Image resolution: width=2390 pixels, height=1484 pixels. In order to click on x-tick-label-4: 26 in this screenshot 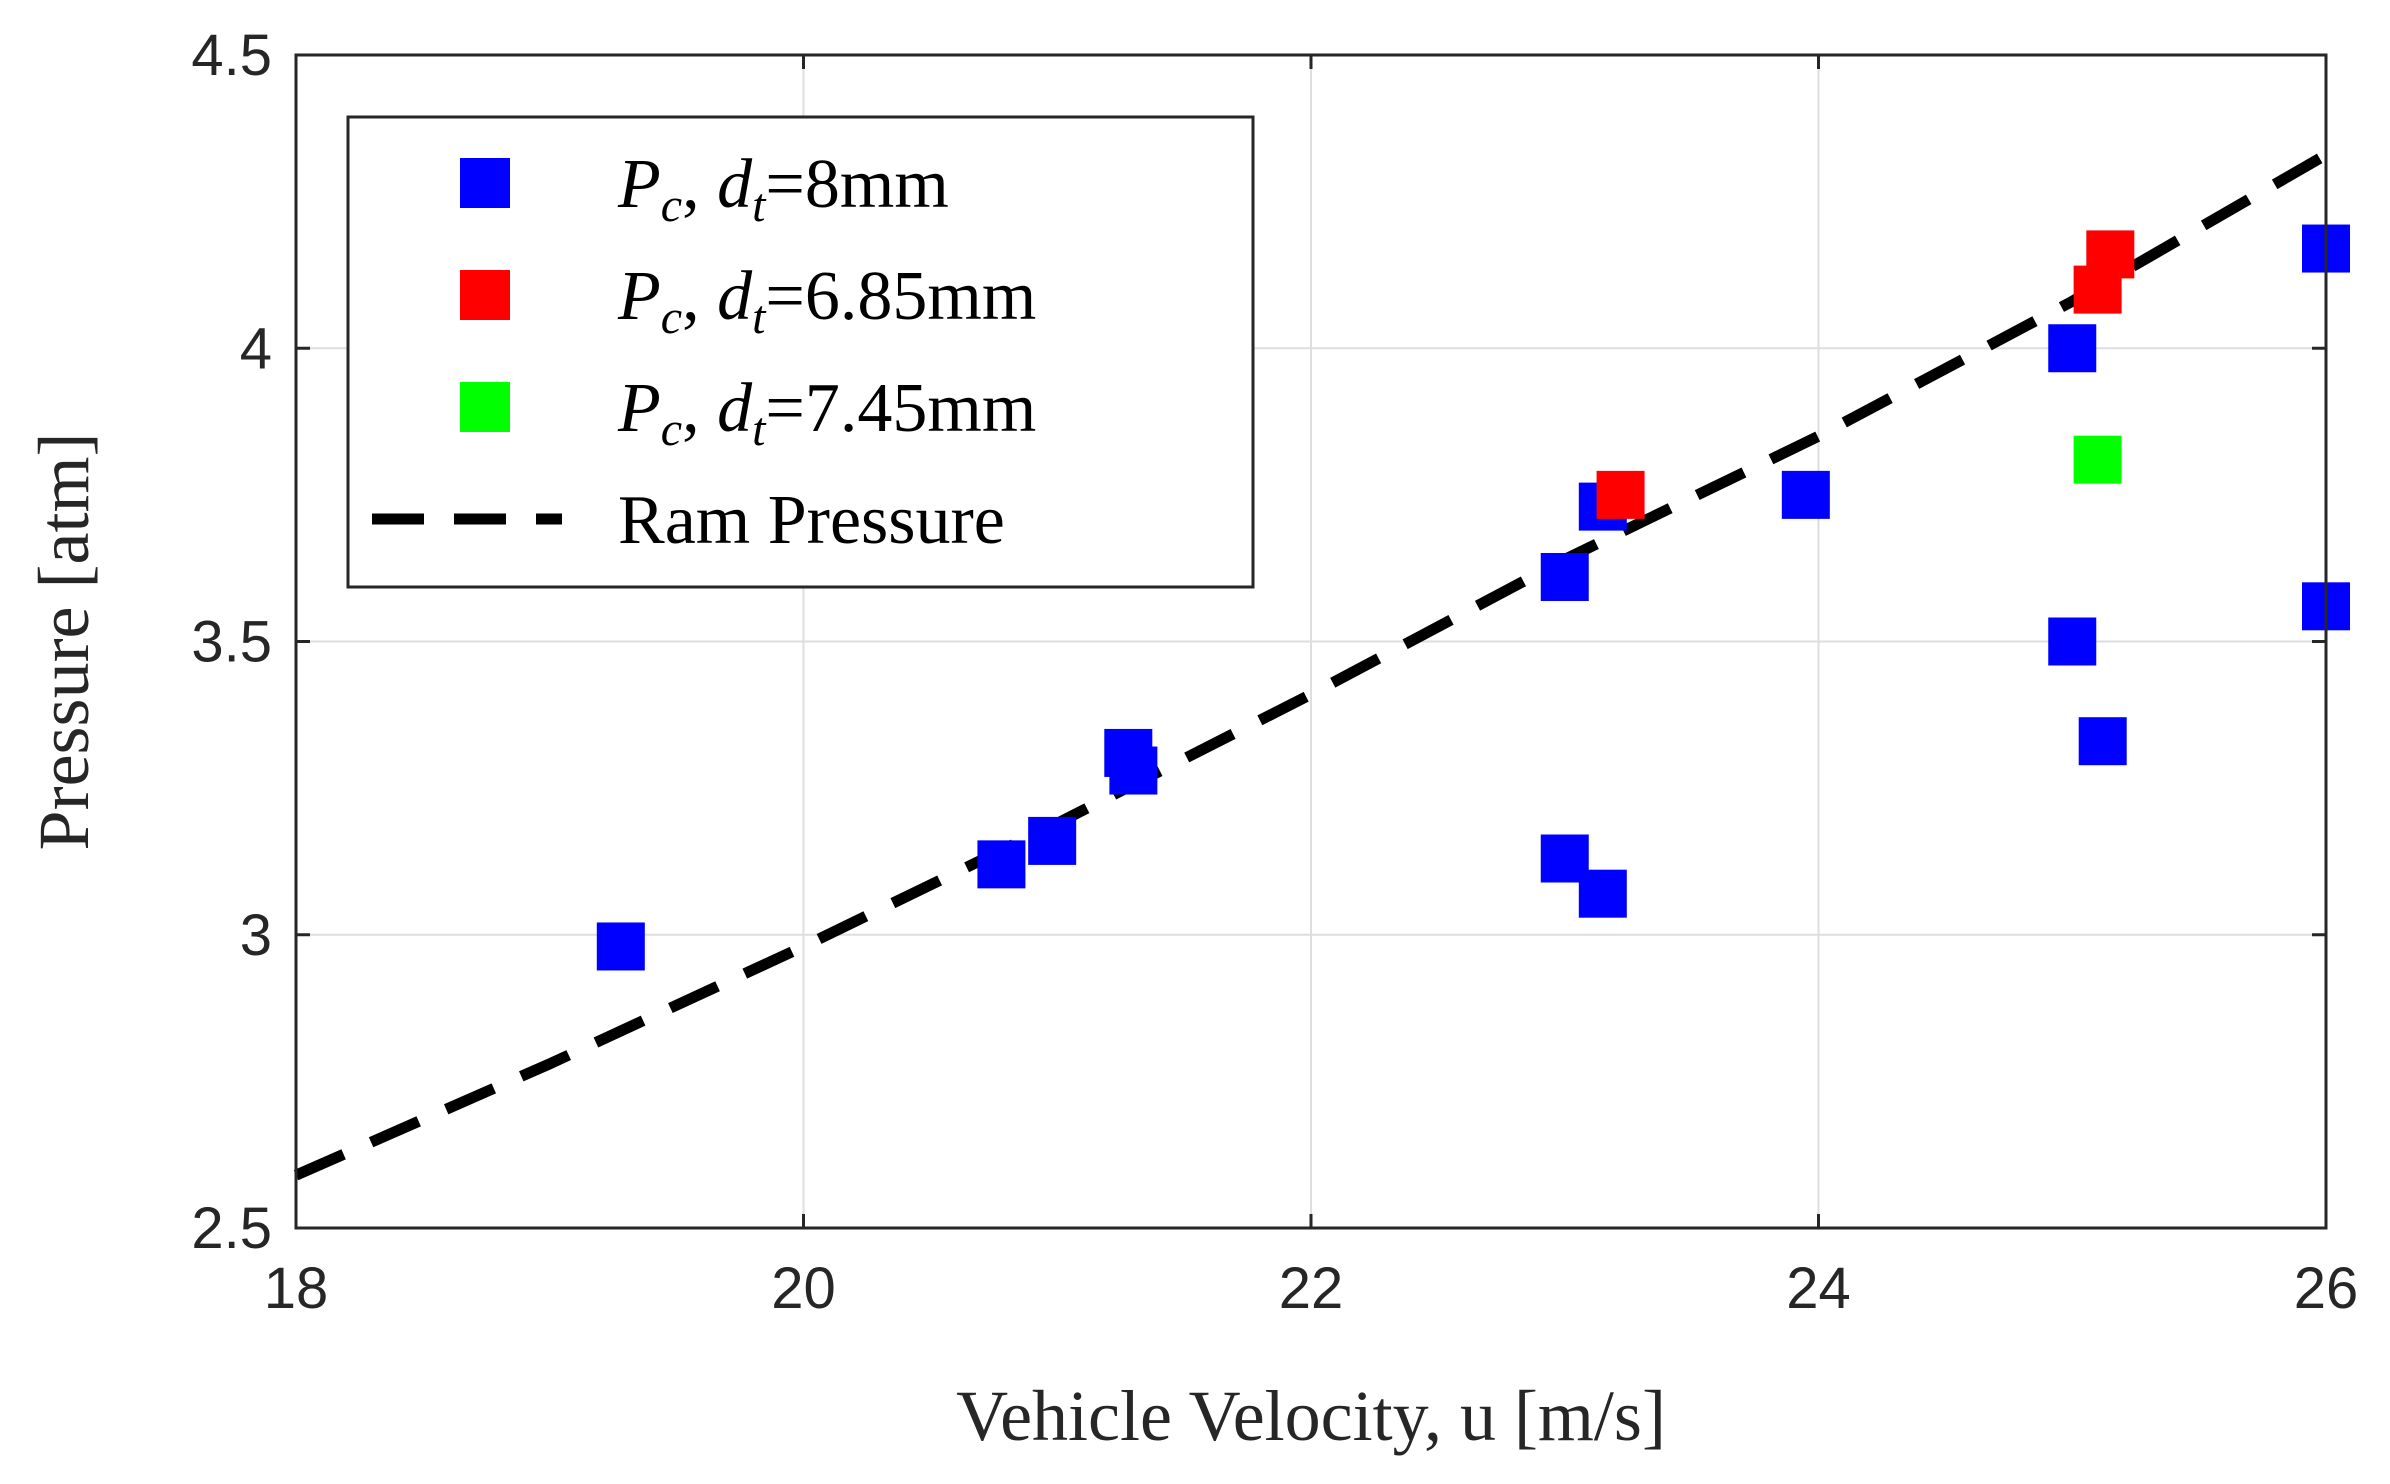, I will do `click(2326, 1288)`.